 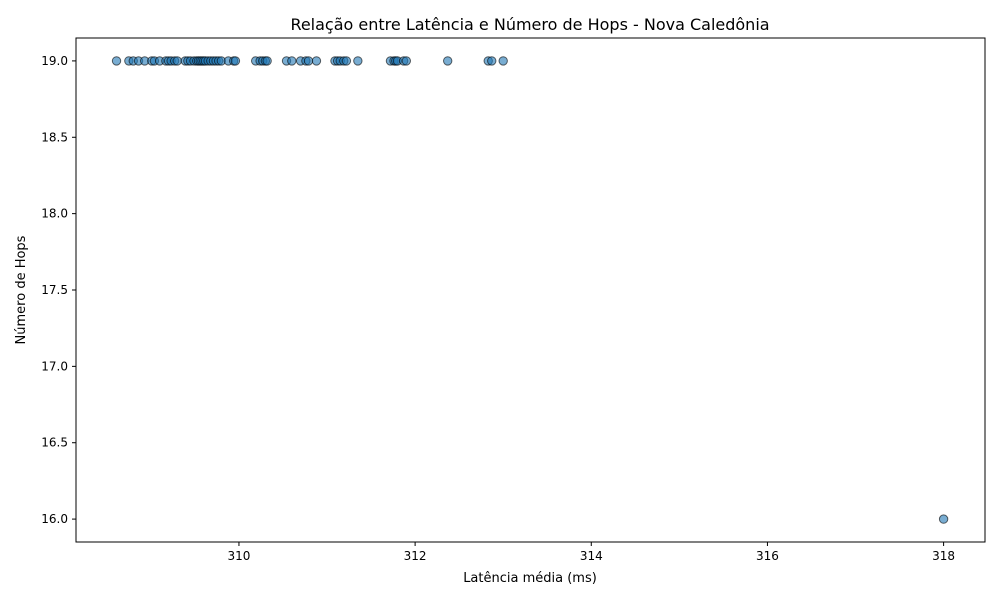 I want to click on x-axis-ticks: 310 312 314 316 318, so click(x=591, y=552).